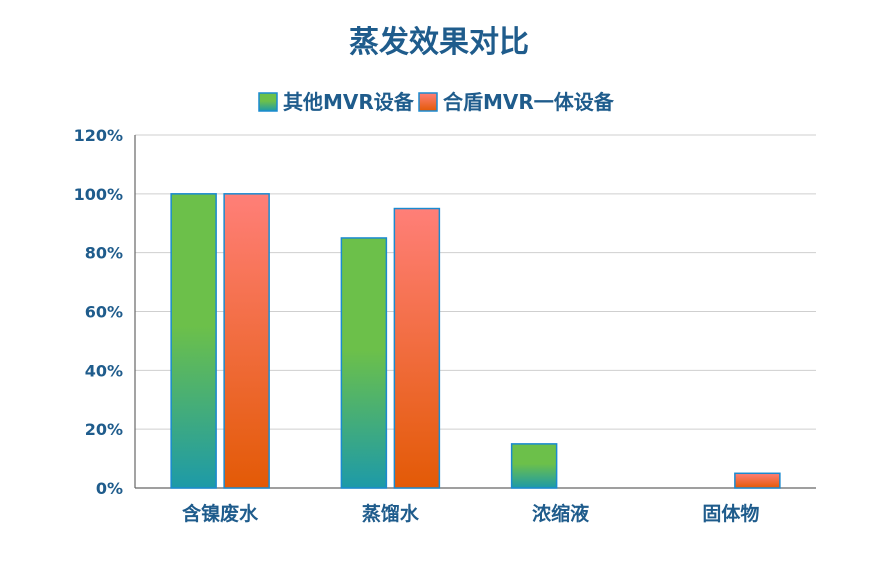 This screenshot has width=878, height=563. What do you see at coordinates (104, 370) in the screenshot?
I see `y-tick-label: 40%` at bounding box center [104, 370].